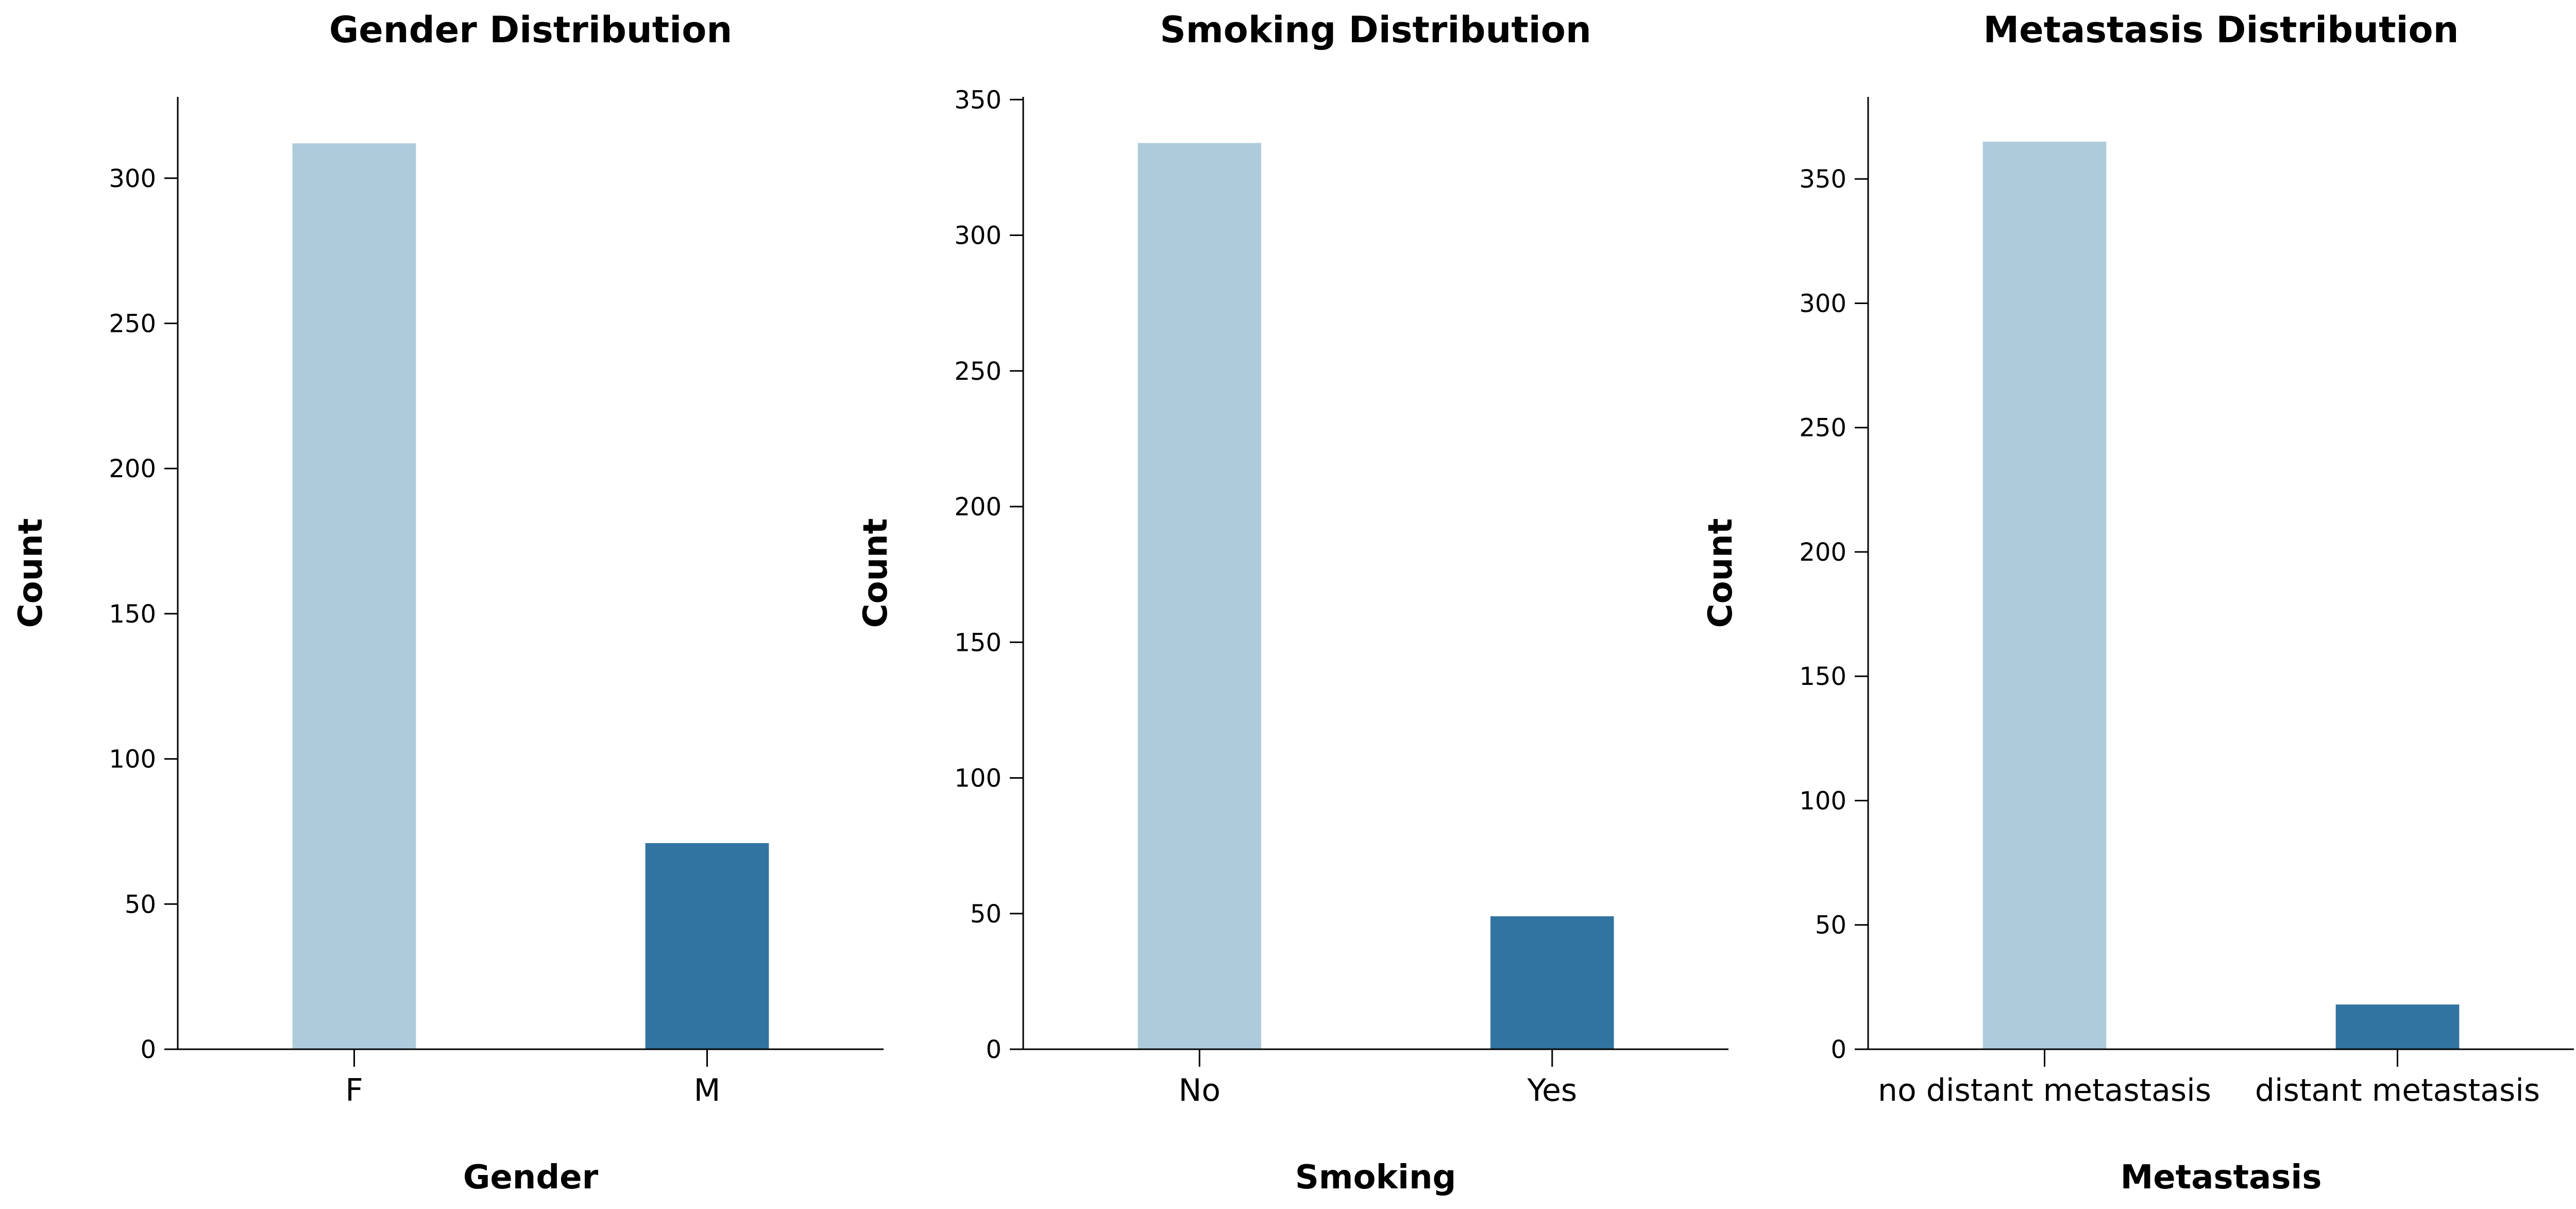 Image resolution: width=2576 pixels, height=1209 pixels. What do you see at coordinates (2221, 1178) in the screenshot?
I see `metastasis-x-axis-label: Metastasis` at bounding box center [2221, 1178].